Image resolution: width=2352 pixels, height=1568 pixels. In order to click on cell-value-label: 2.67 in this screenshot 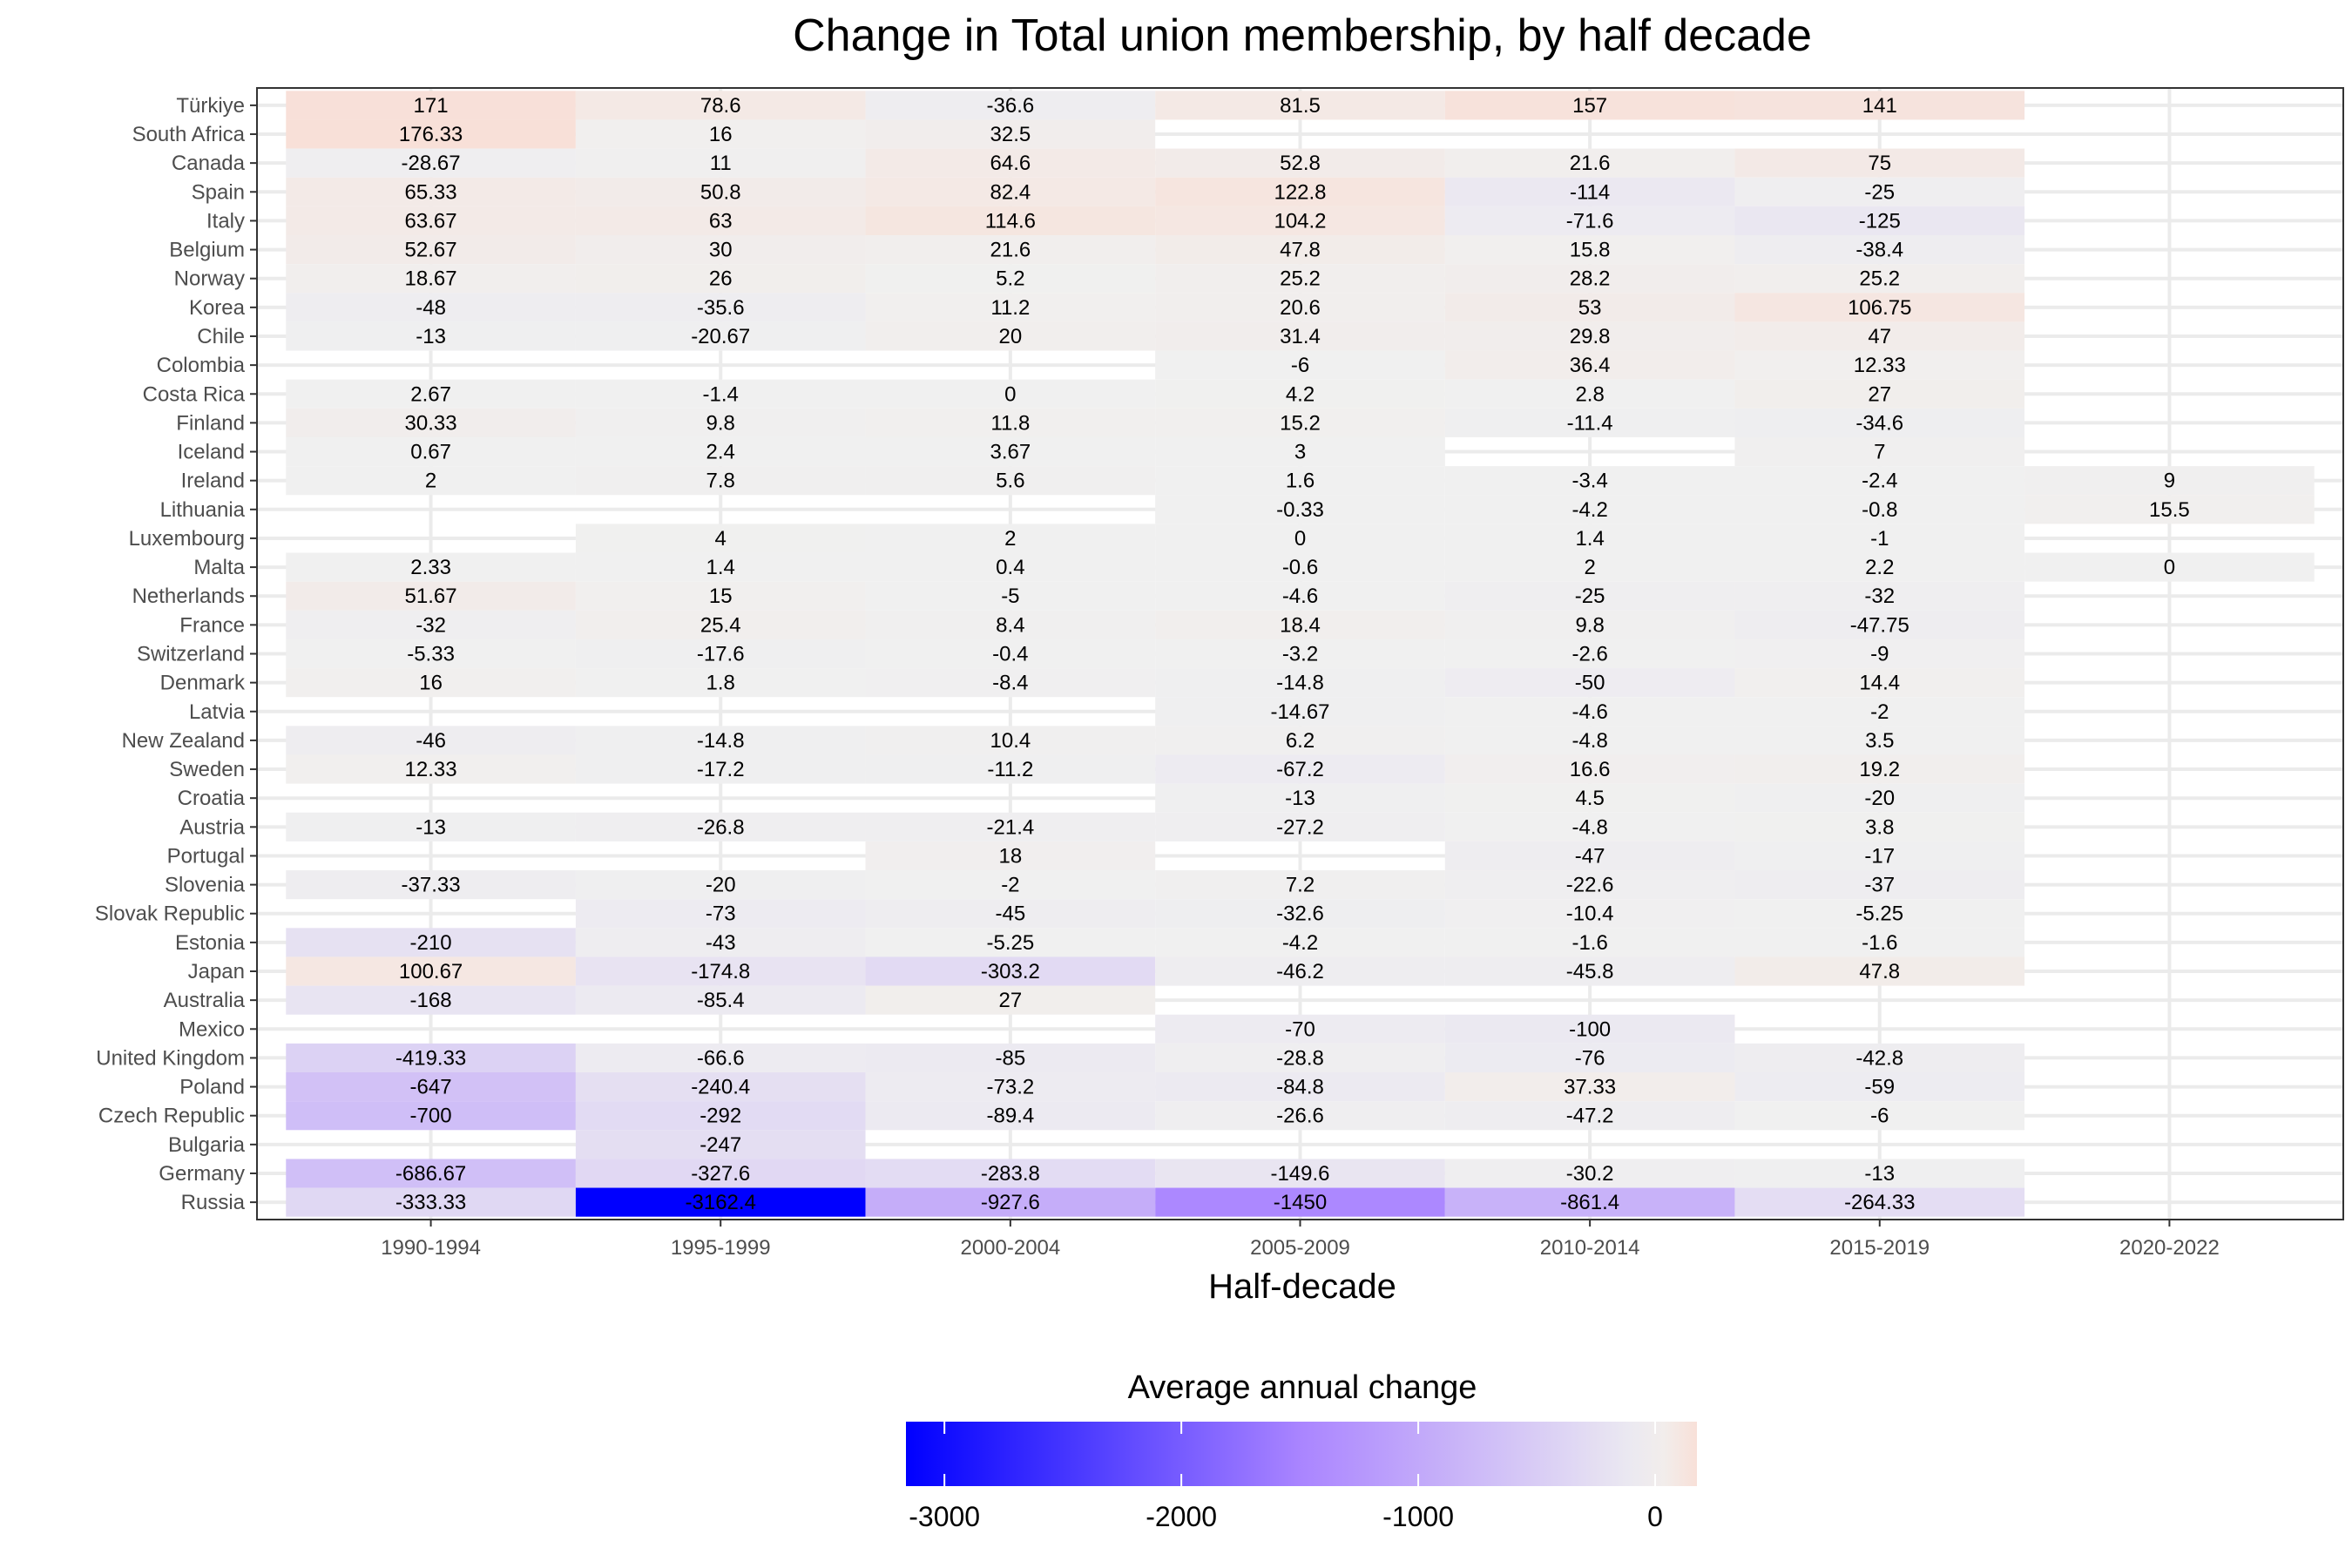, I will do `click(430, 394)`.